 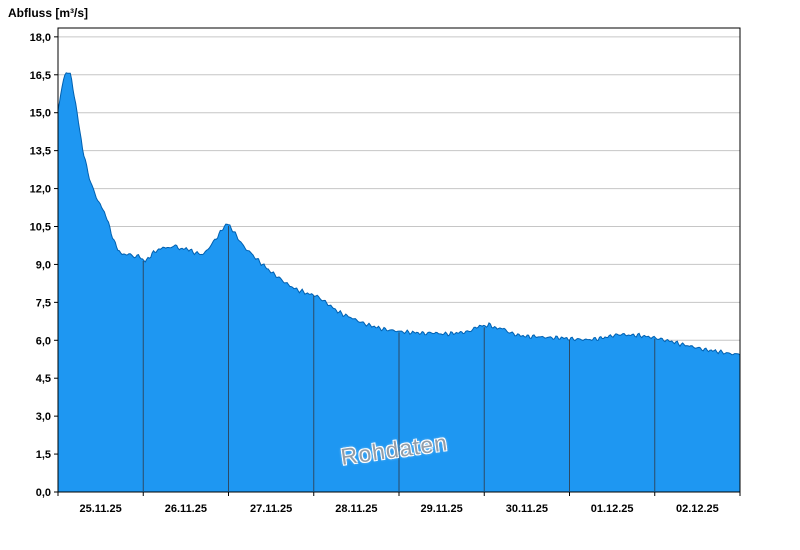 I want to click on x-tick-label: 28.11.25, so click(x=356, y=509).